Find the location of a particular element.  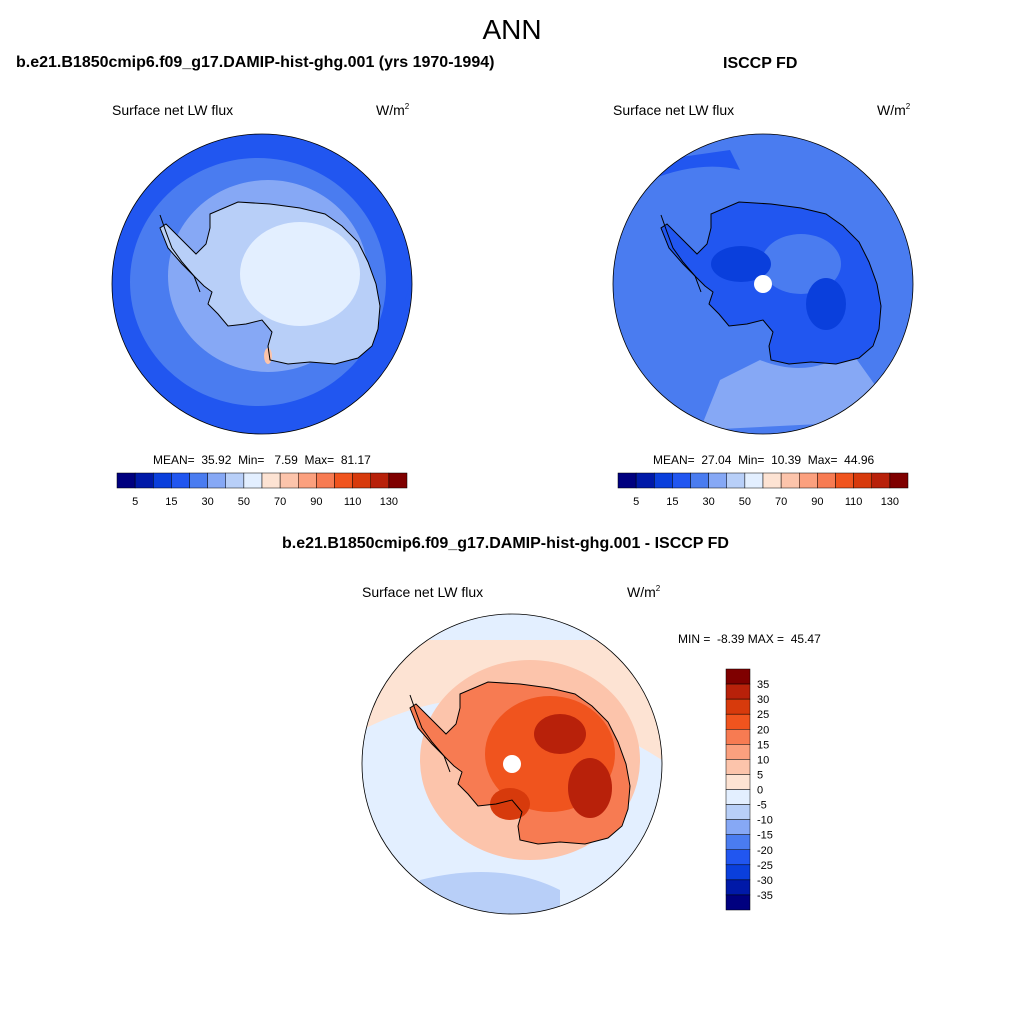

panel3-colorbar-tick: 15 is located at coordinates (763, 745).